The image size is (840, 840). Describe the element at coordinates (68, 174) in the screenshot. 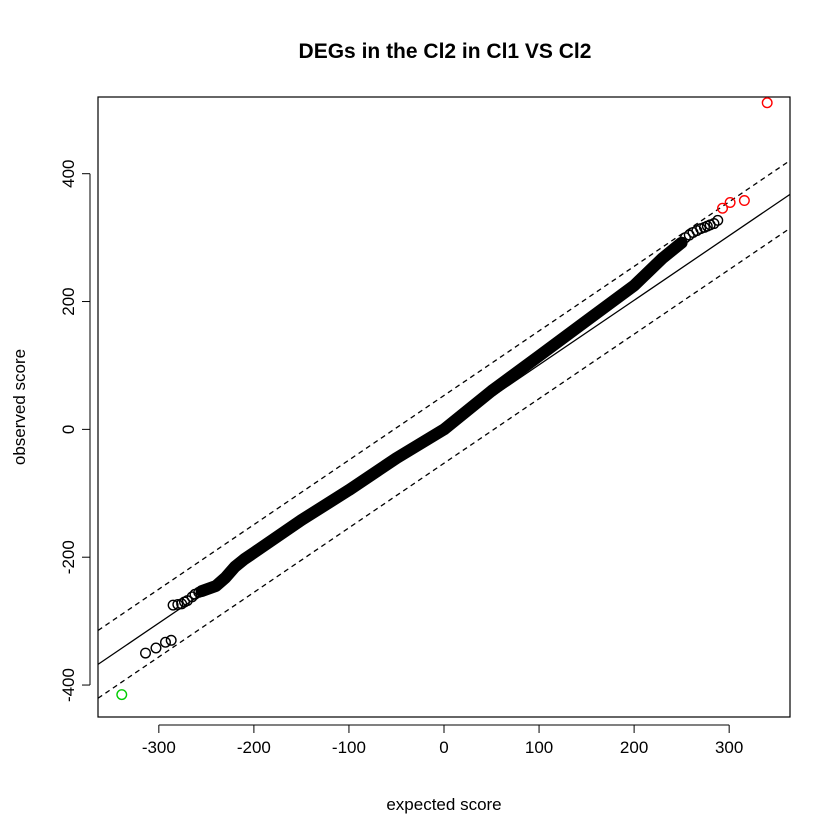

I see `y-tick-label: 400` at that location.